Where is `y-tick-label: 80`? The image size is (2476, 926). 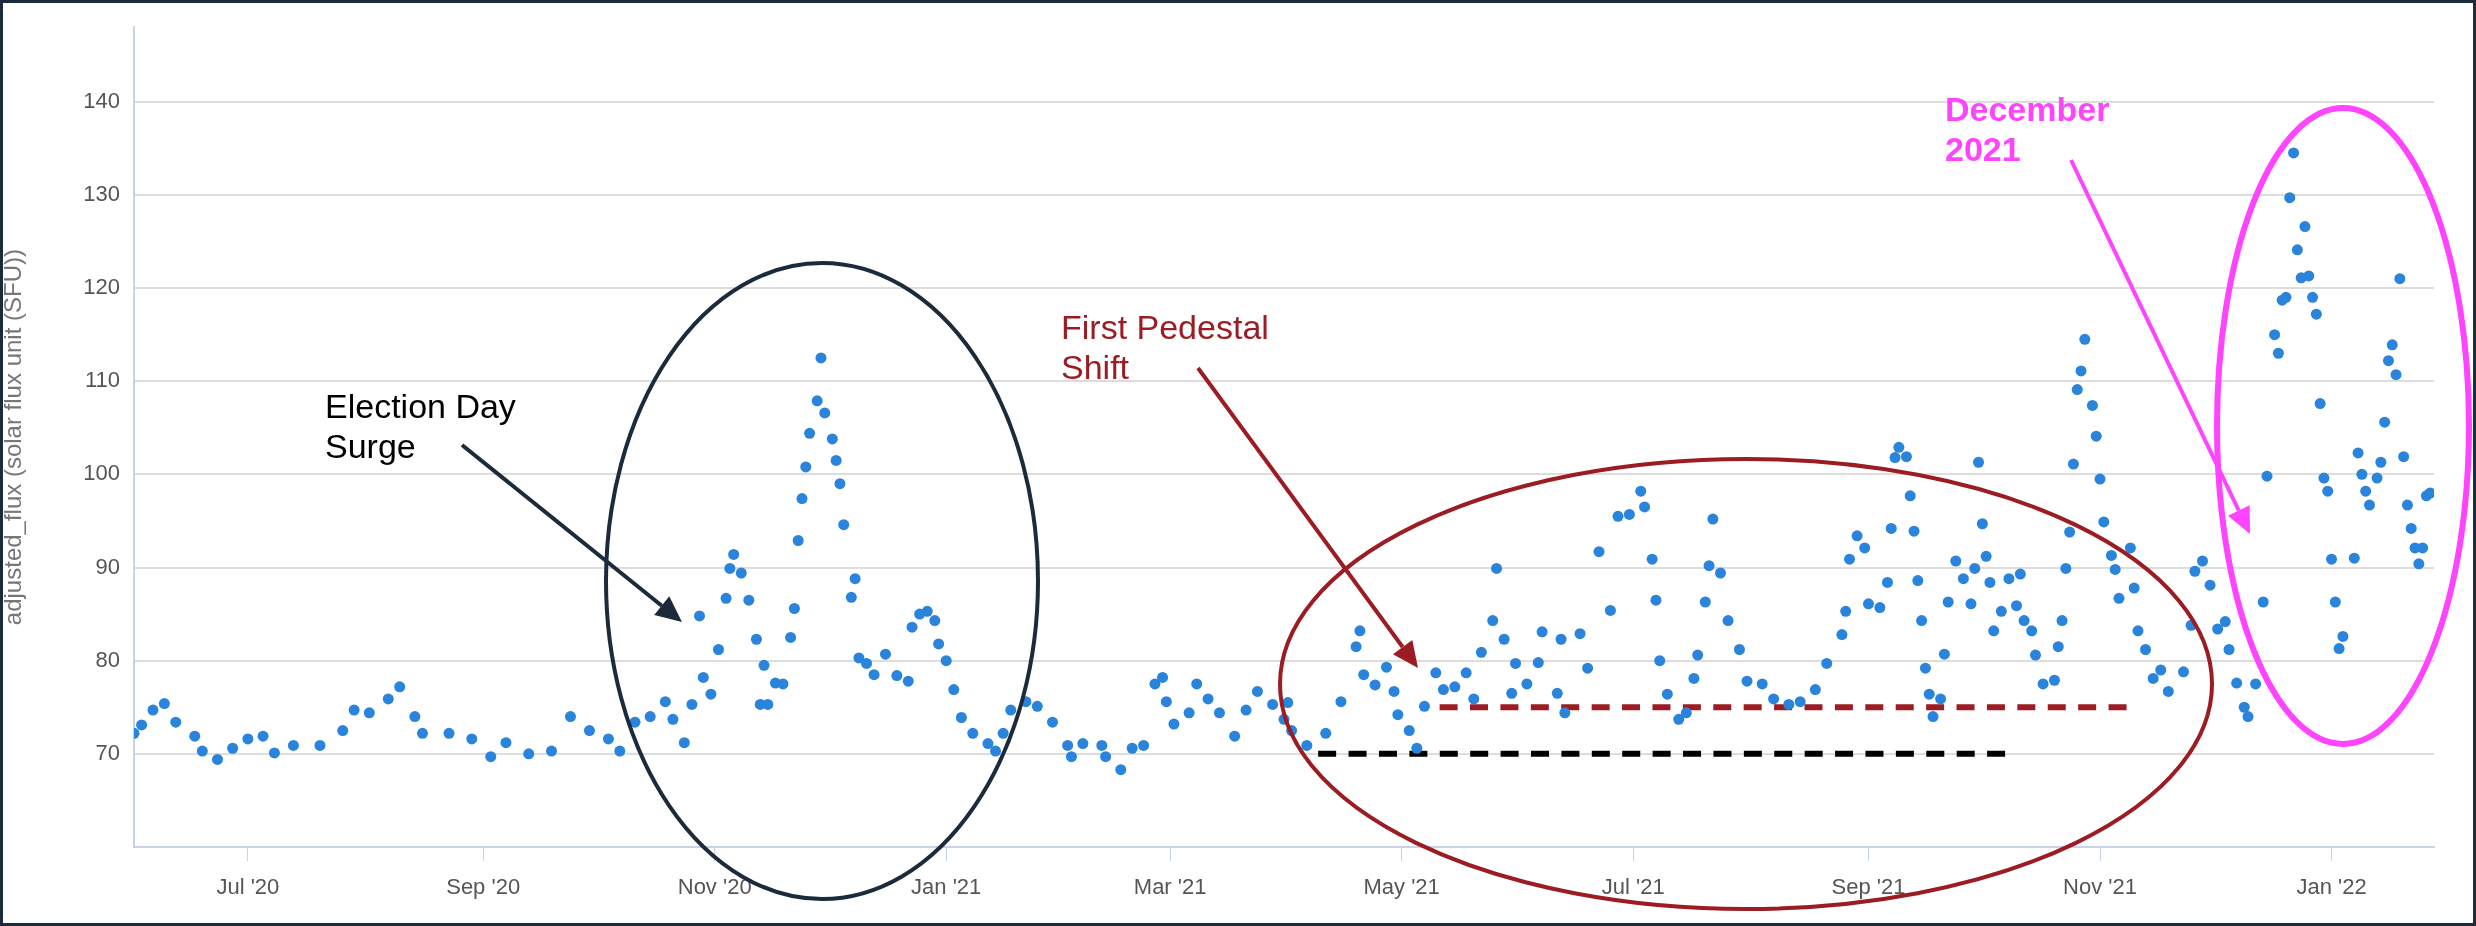 y-tick-label: 80 is located at coordinates (107, 659).